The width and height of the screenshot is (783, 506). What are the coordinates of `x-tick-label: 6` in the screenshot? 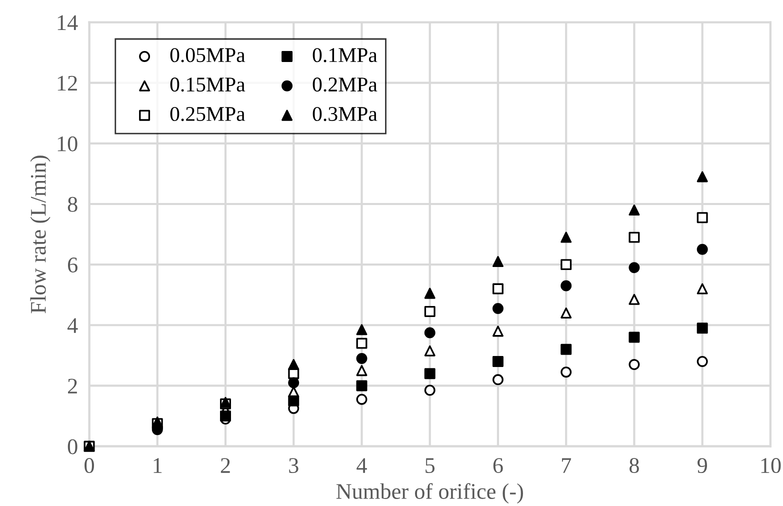 It's located at (498, 466).